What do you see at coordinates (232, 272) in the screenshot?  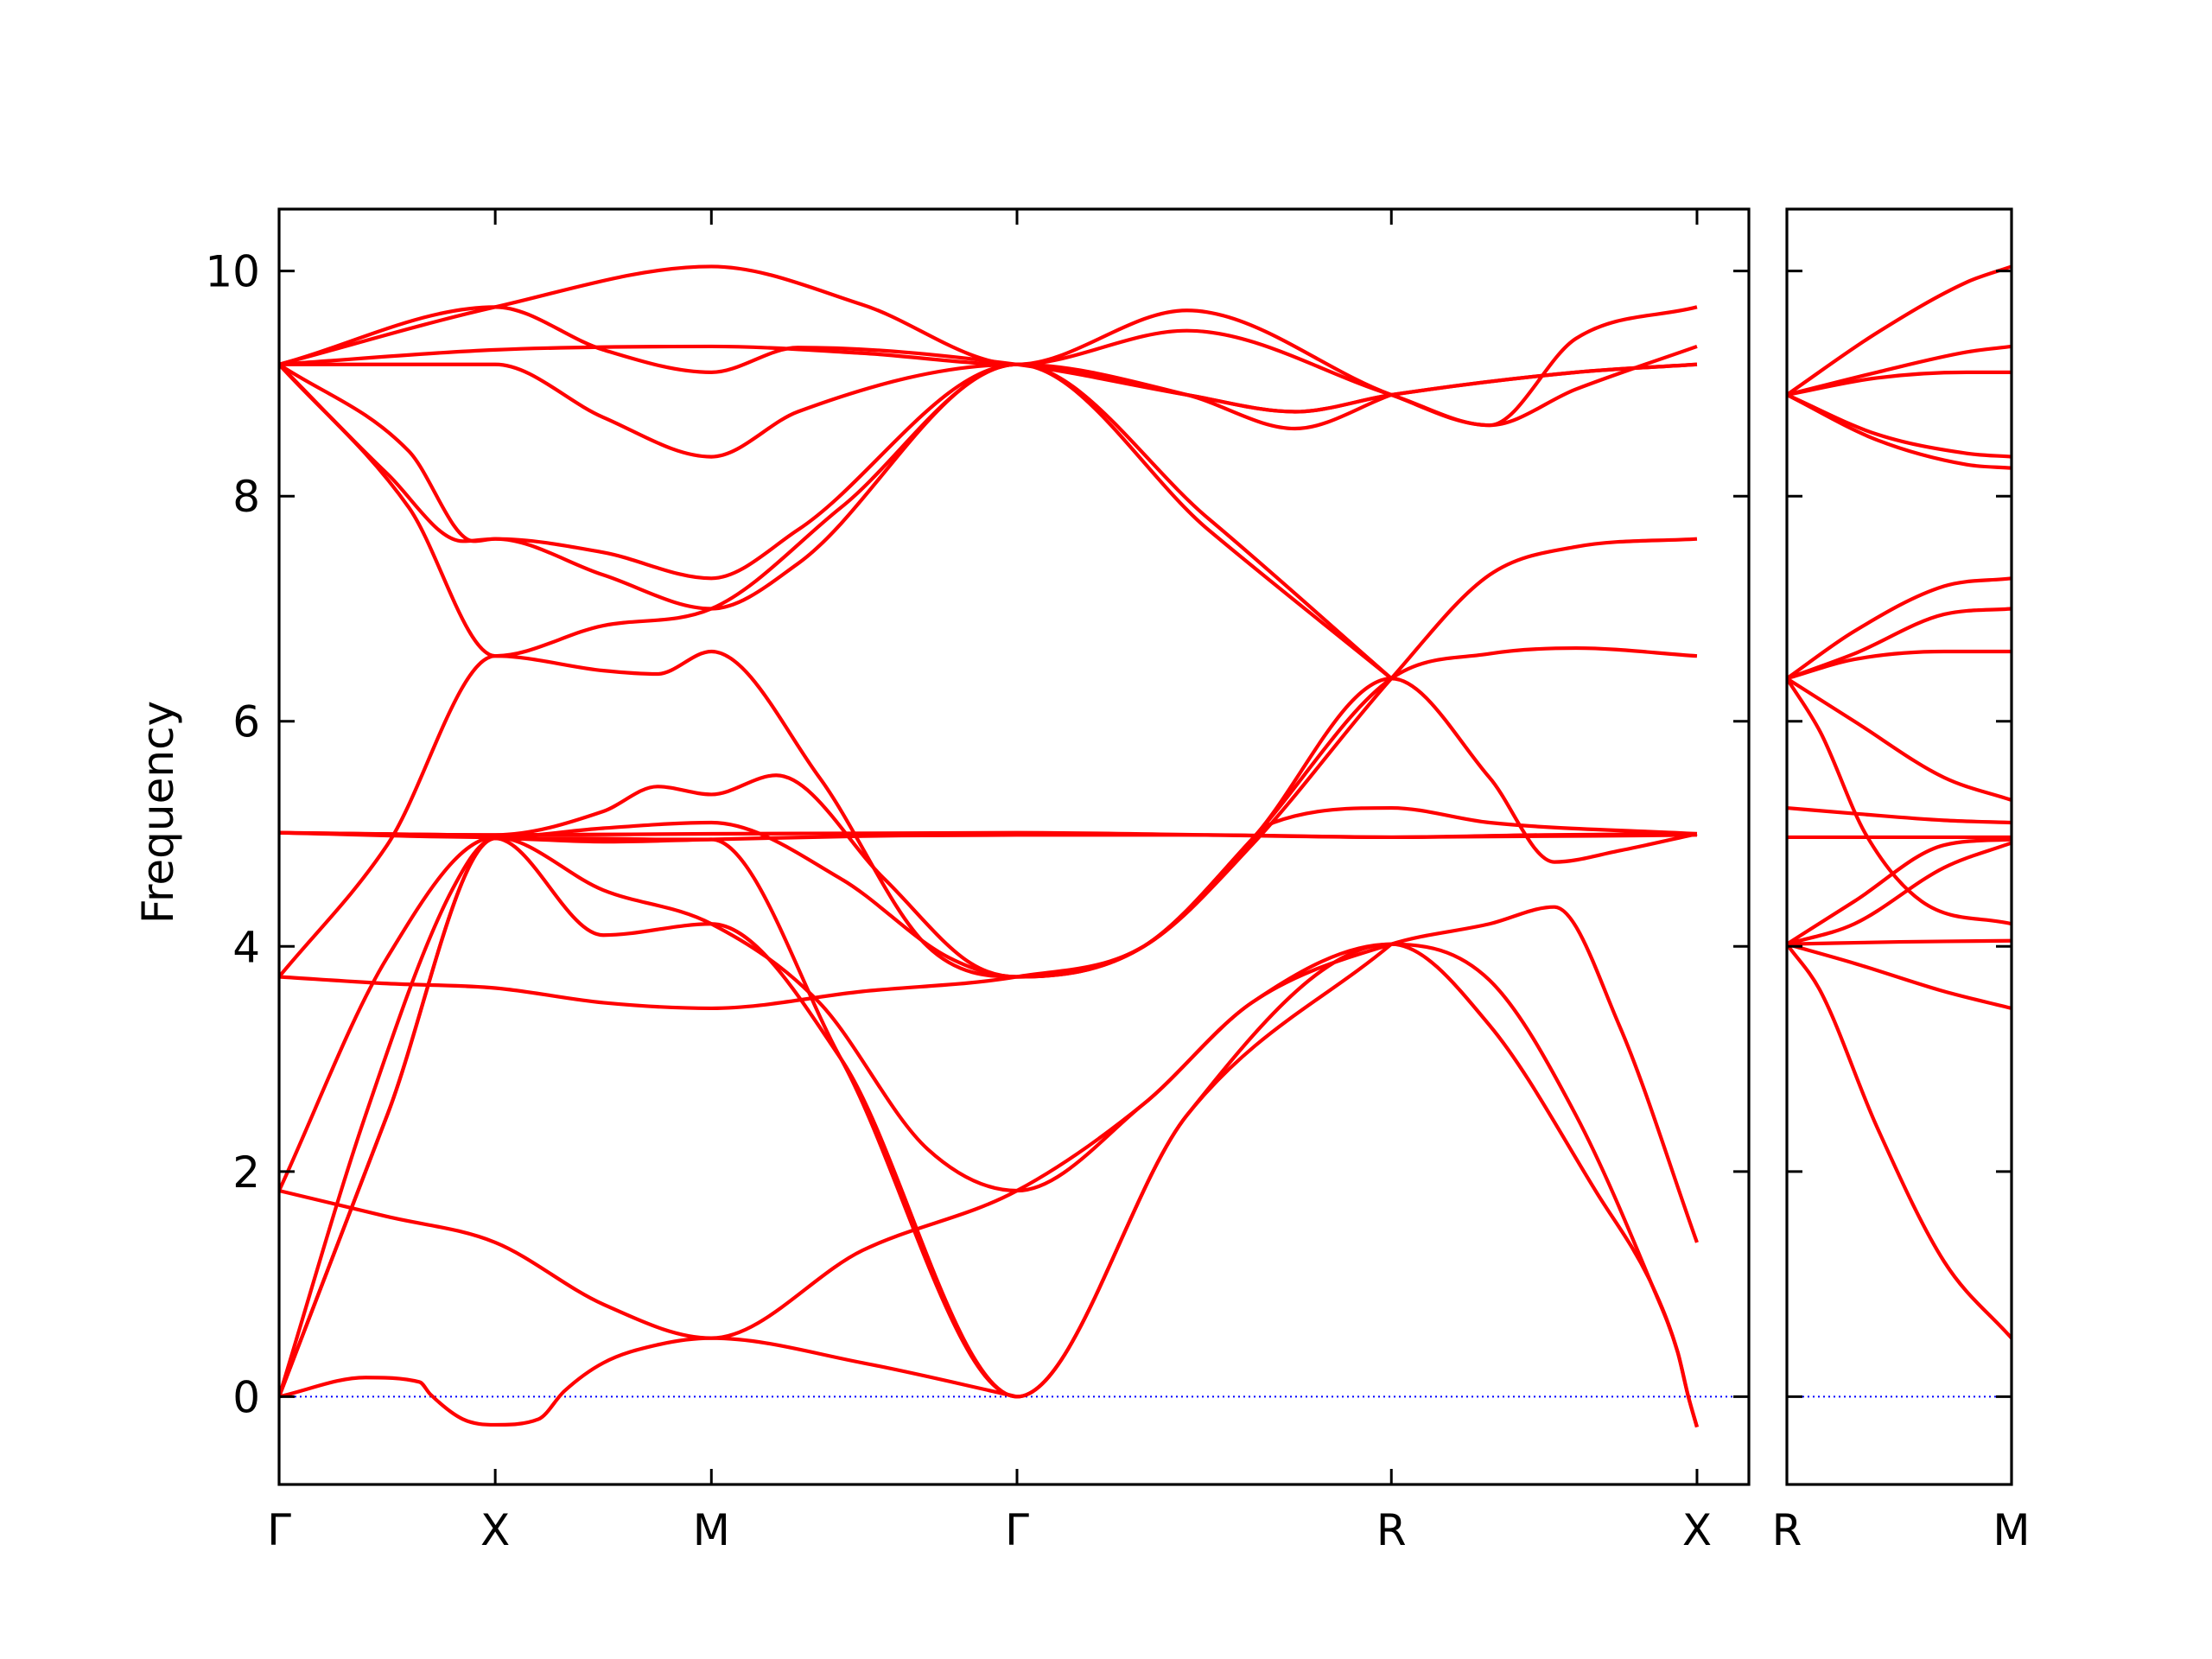 I see `y-tick-label: 10` at bounding box center [232, 272].